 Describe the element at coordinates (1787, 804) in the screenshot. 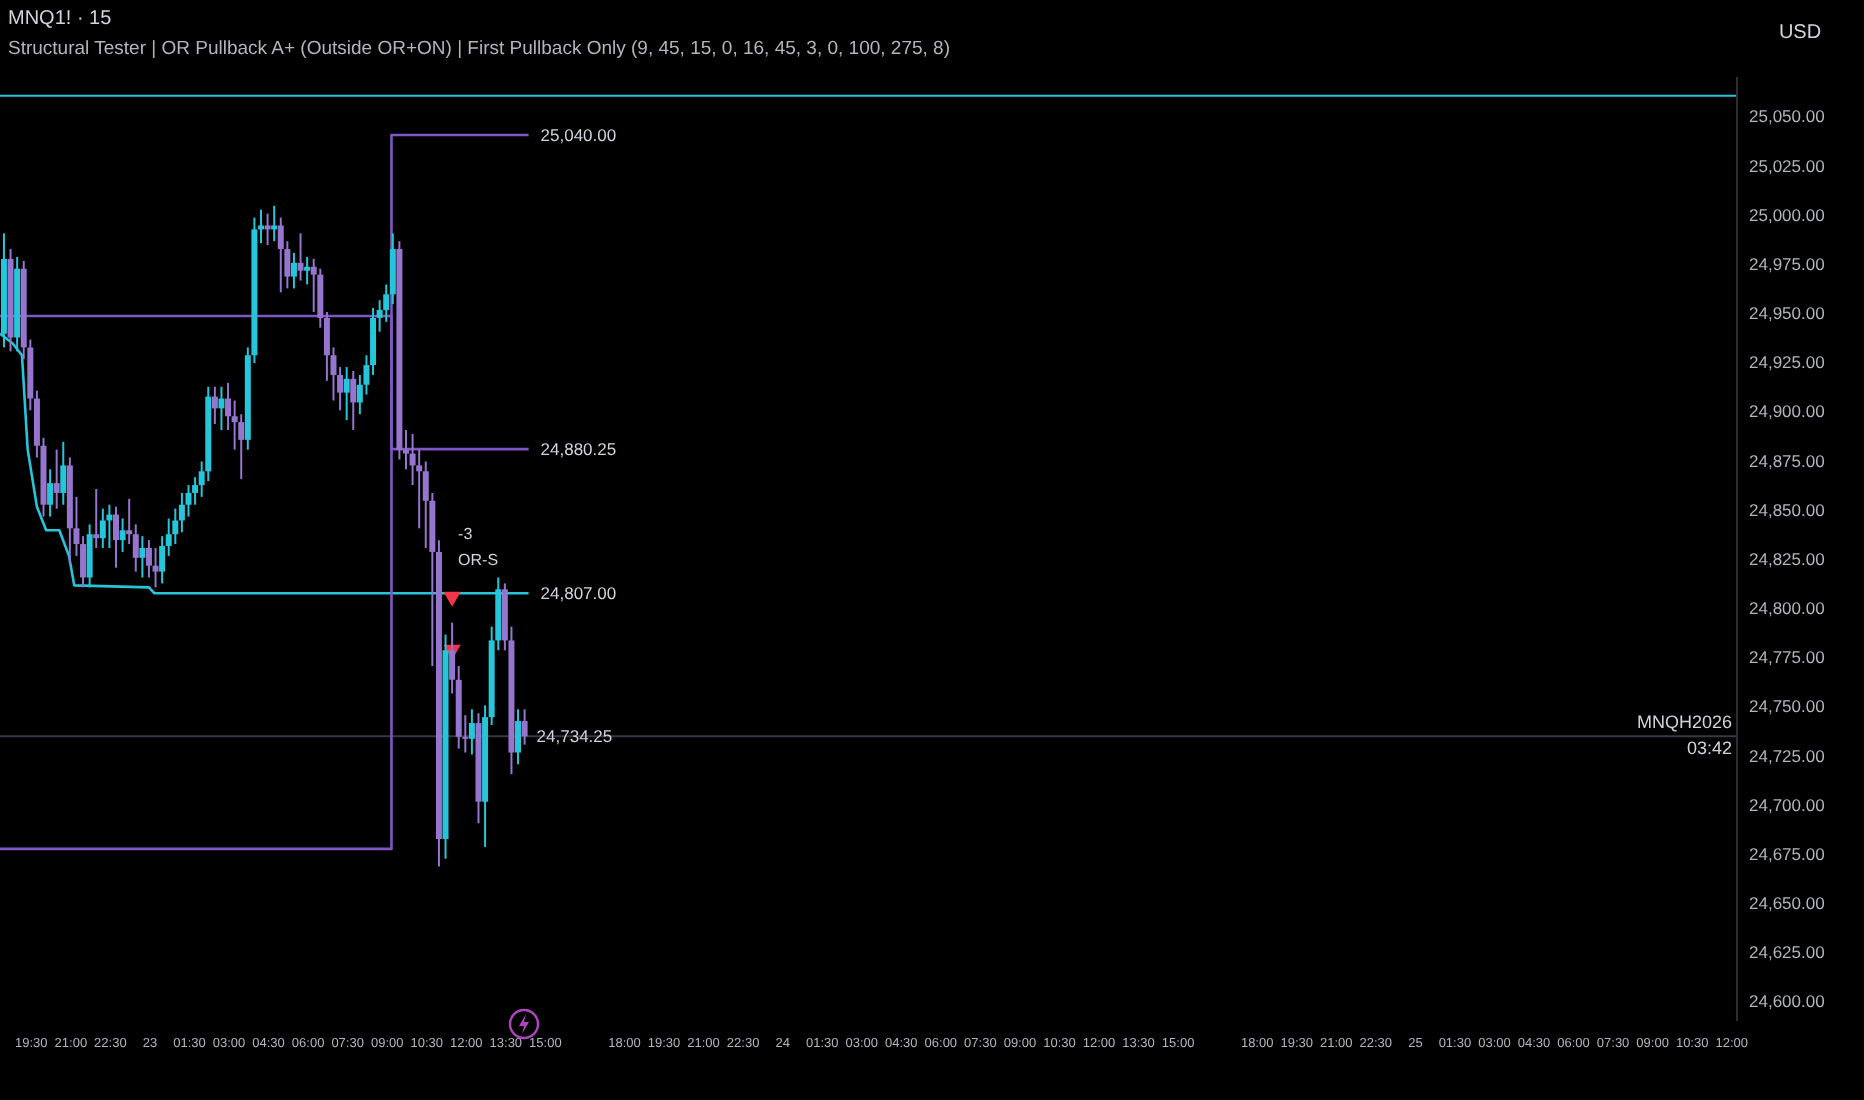

I see `y-tick-label: 24,700.00` at that location.